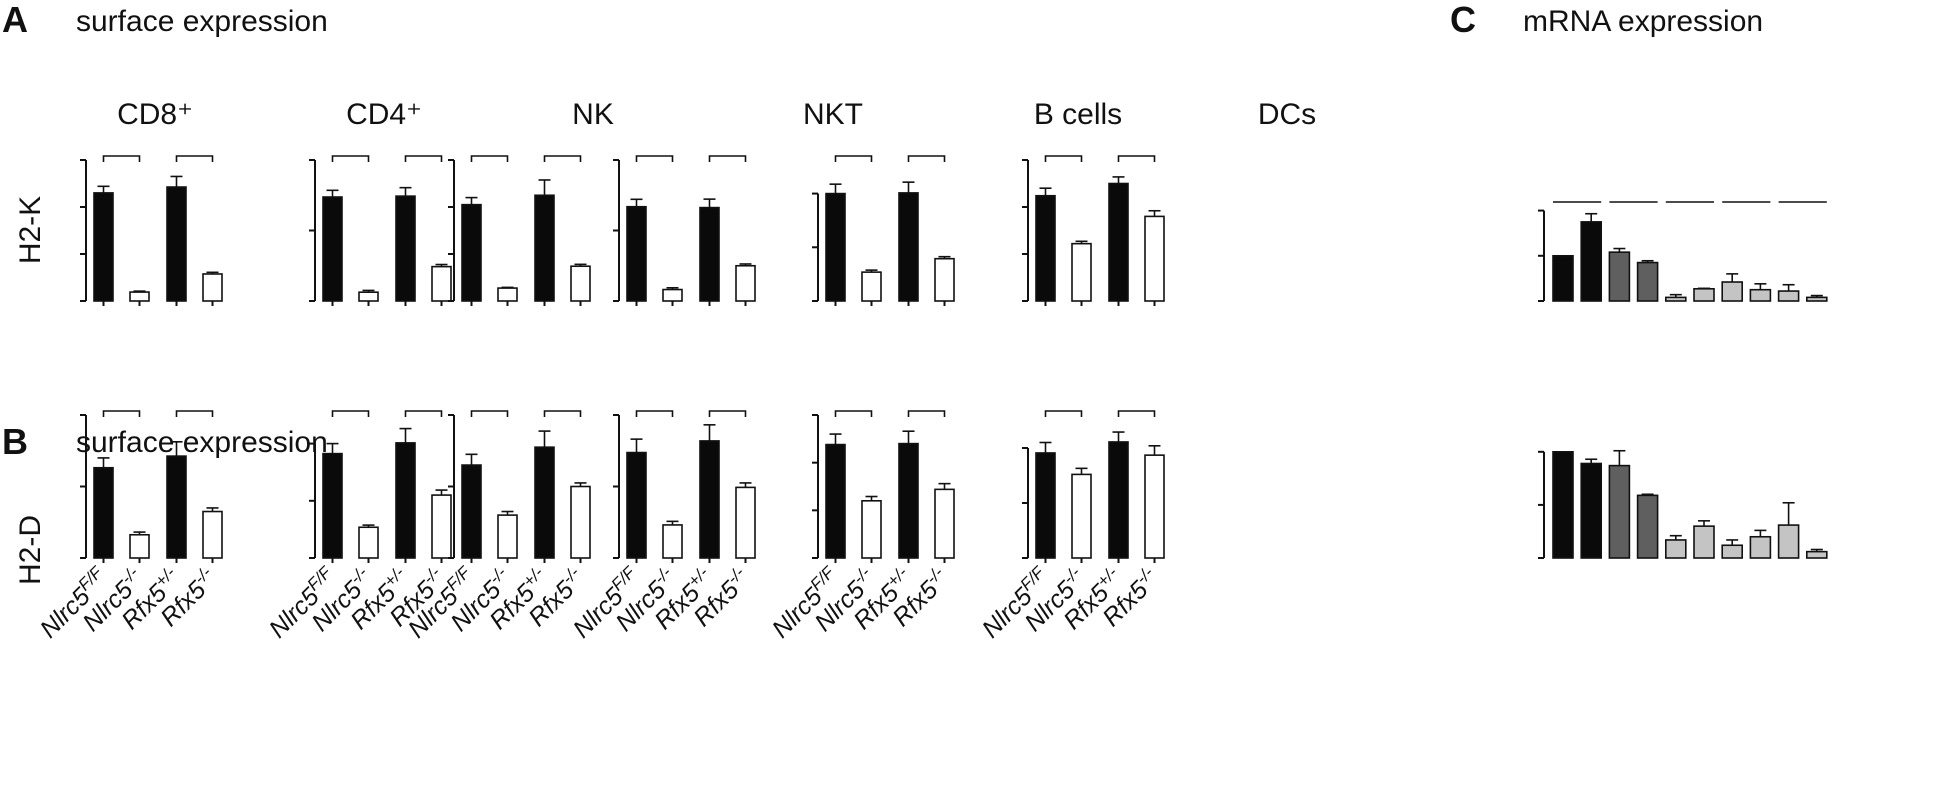  I want to click on panel-b-title: surface expression, so click(202, 442).